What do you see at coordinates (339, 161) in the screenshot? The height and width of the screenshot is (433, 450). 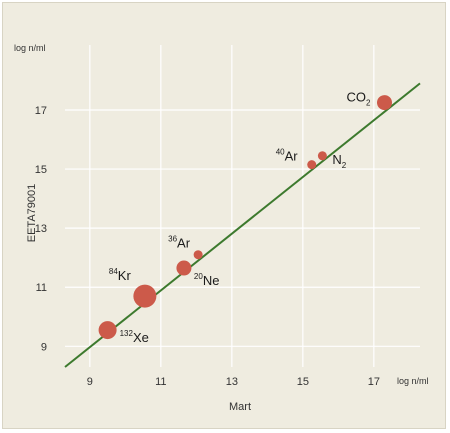 I see `point-label: N2` at bounding box center [339, 161].